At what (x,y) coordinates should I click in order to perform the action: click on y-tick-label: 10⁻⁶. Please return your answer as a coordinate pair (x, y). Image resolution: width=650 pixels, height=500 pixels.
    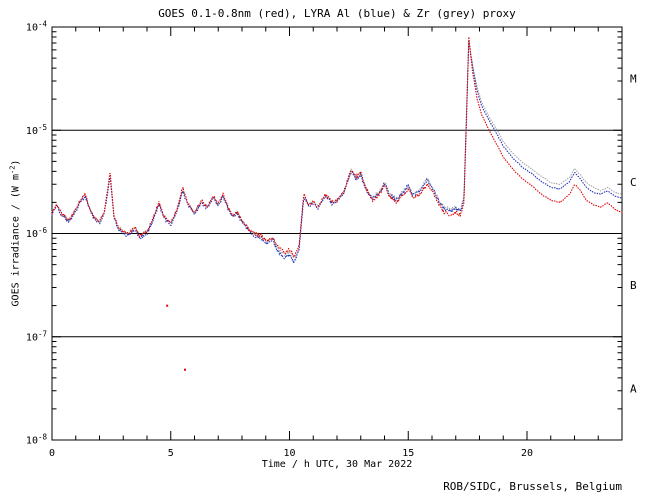
    Looking at the image, I should click on (37, 233).